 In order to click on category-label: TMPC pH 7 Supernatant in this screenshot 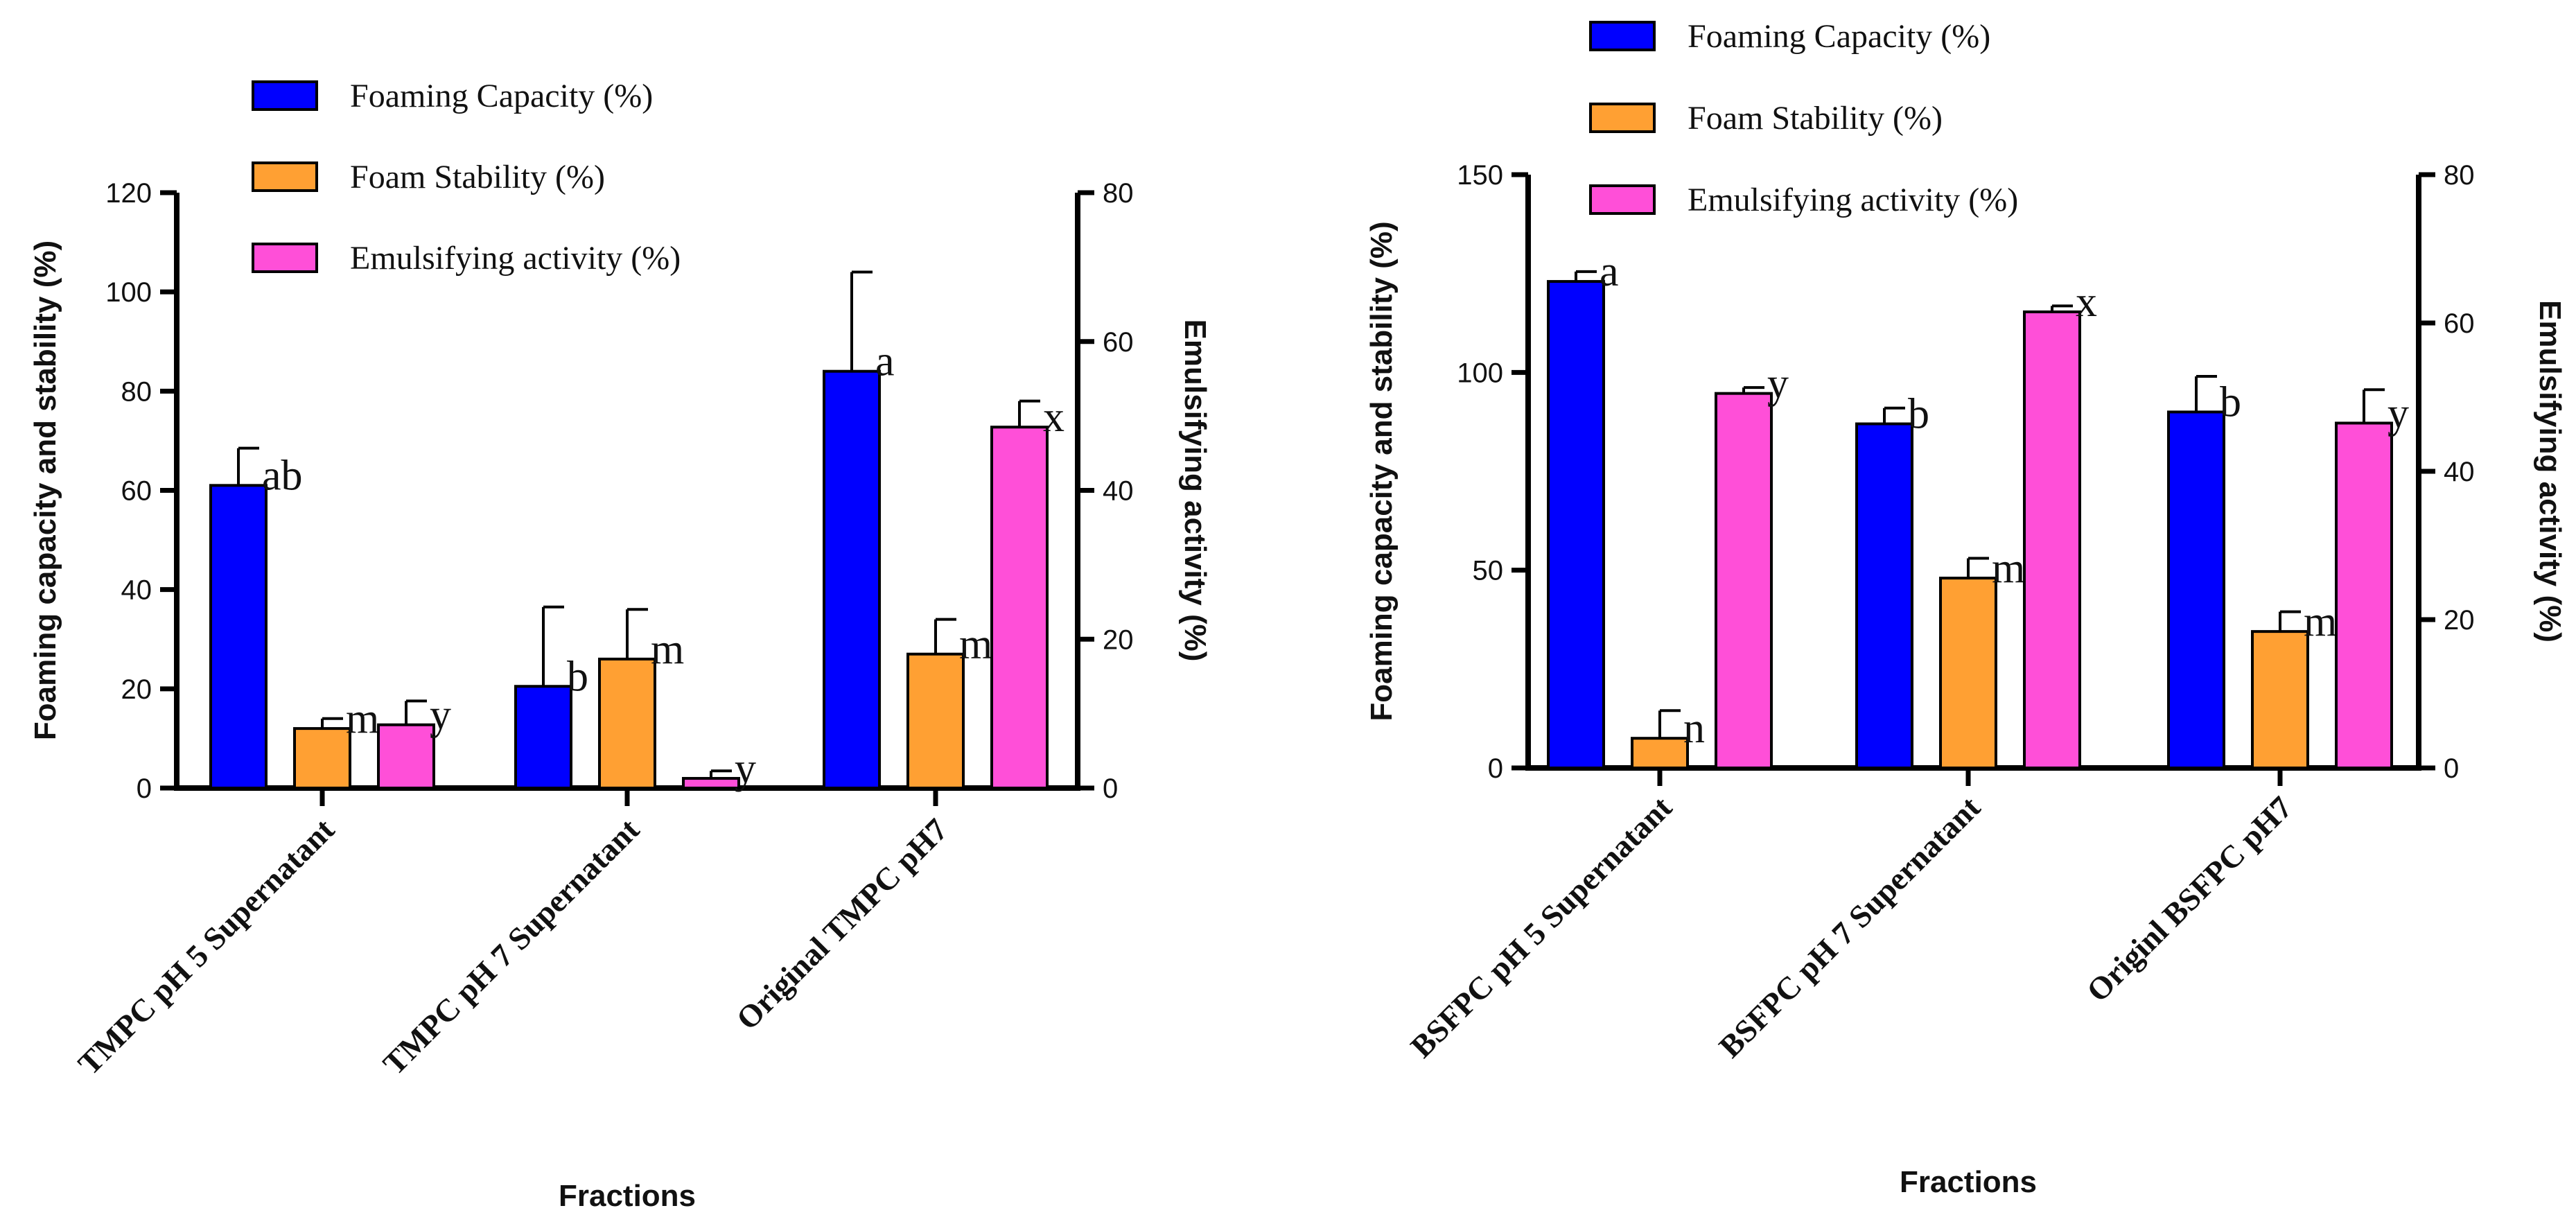, I will do `click(511, 947)`.